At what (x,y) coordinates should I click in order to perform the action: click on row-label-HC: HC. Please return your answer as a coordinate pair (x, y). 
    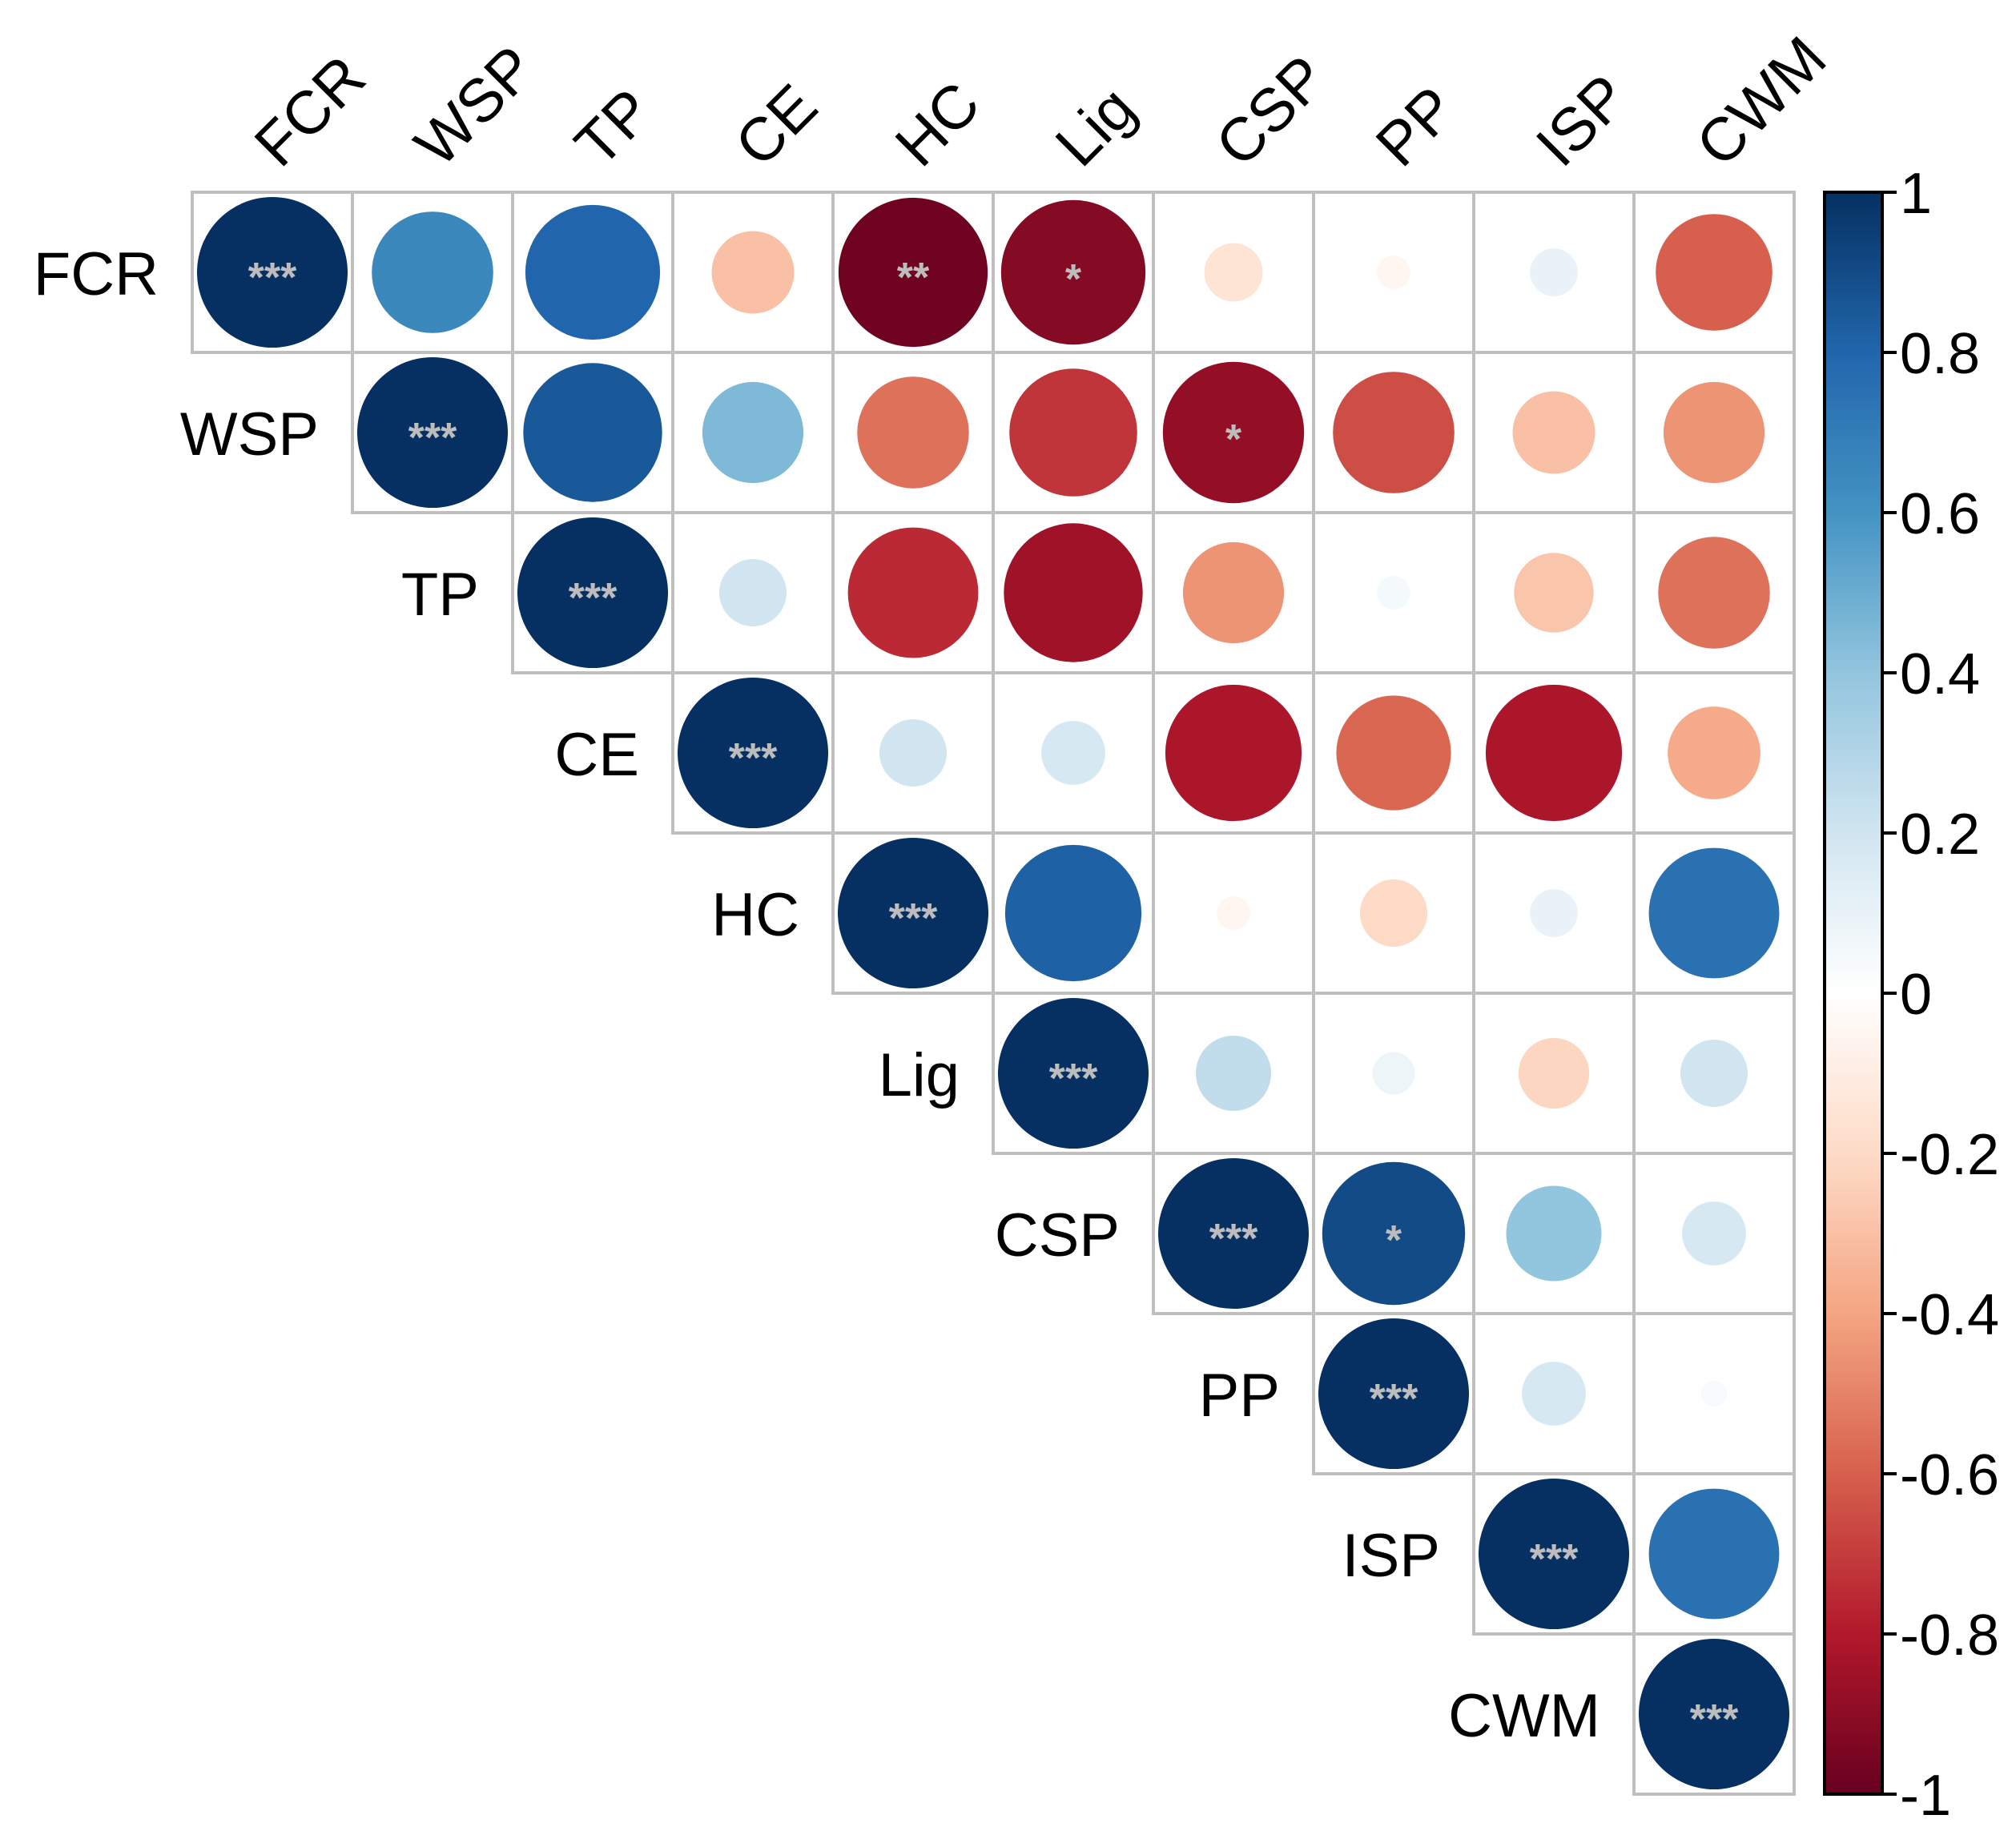
    Looking at the image, I should click on (755, 915).